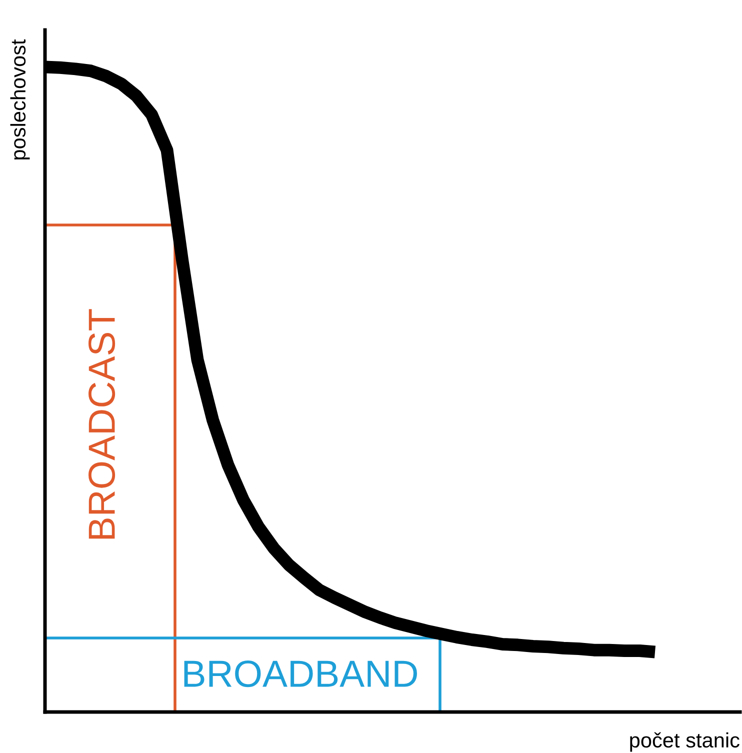 The height and width of the screenshot is (753, 742). Describe the element at coordinates (20, 99) in the screenshot. I see `y-axis-title: poslechovost` at that location.